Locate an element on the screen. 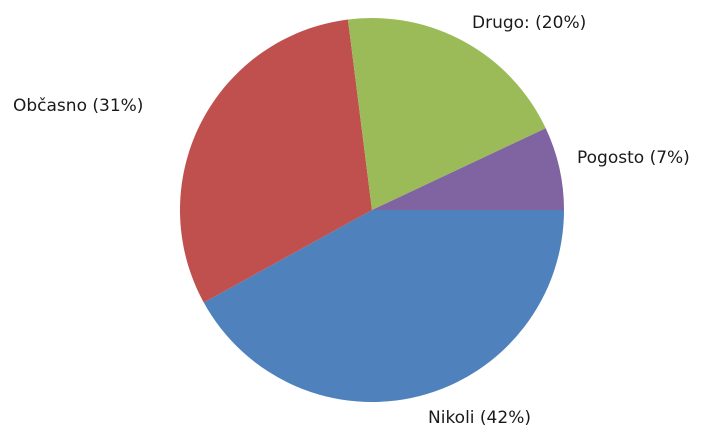  slice-label-drugo: Drugo: (20%) is located at coordinates (529, 23).